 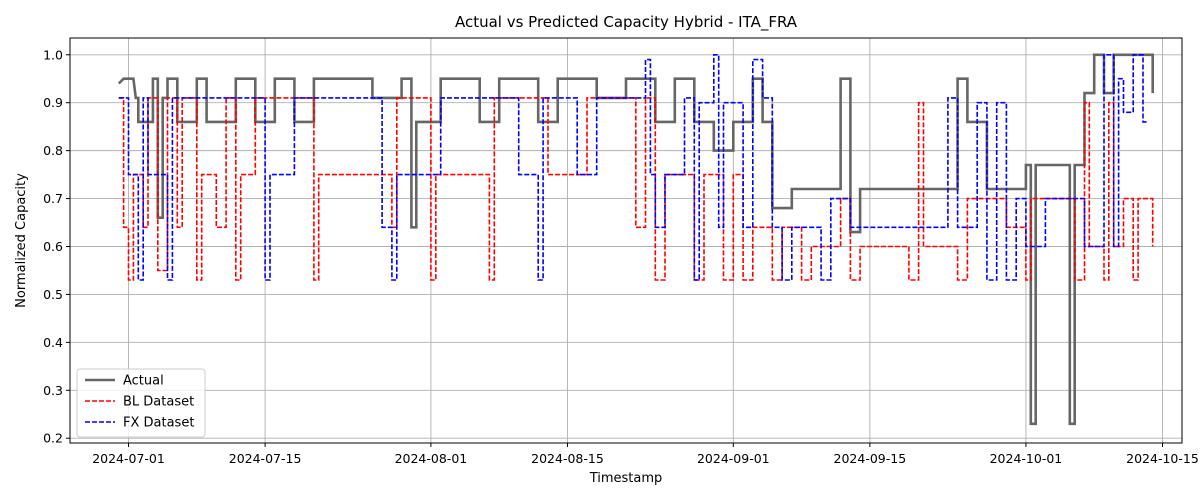 I want to click on legend-box, so click(x=141, y=403).